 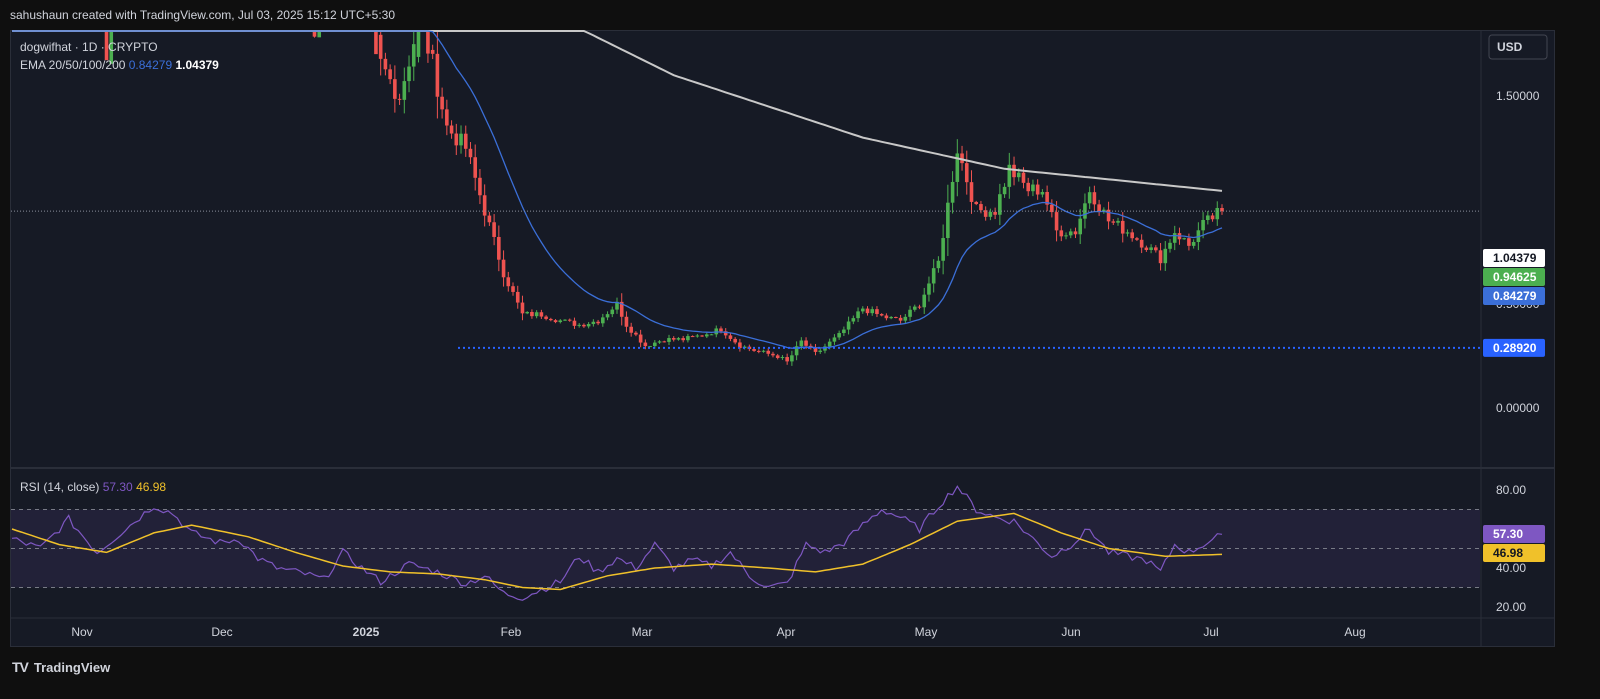 I want to click on footer-bar, so click(x=800, y=673).